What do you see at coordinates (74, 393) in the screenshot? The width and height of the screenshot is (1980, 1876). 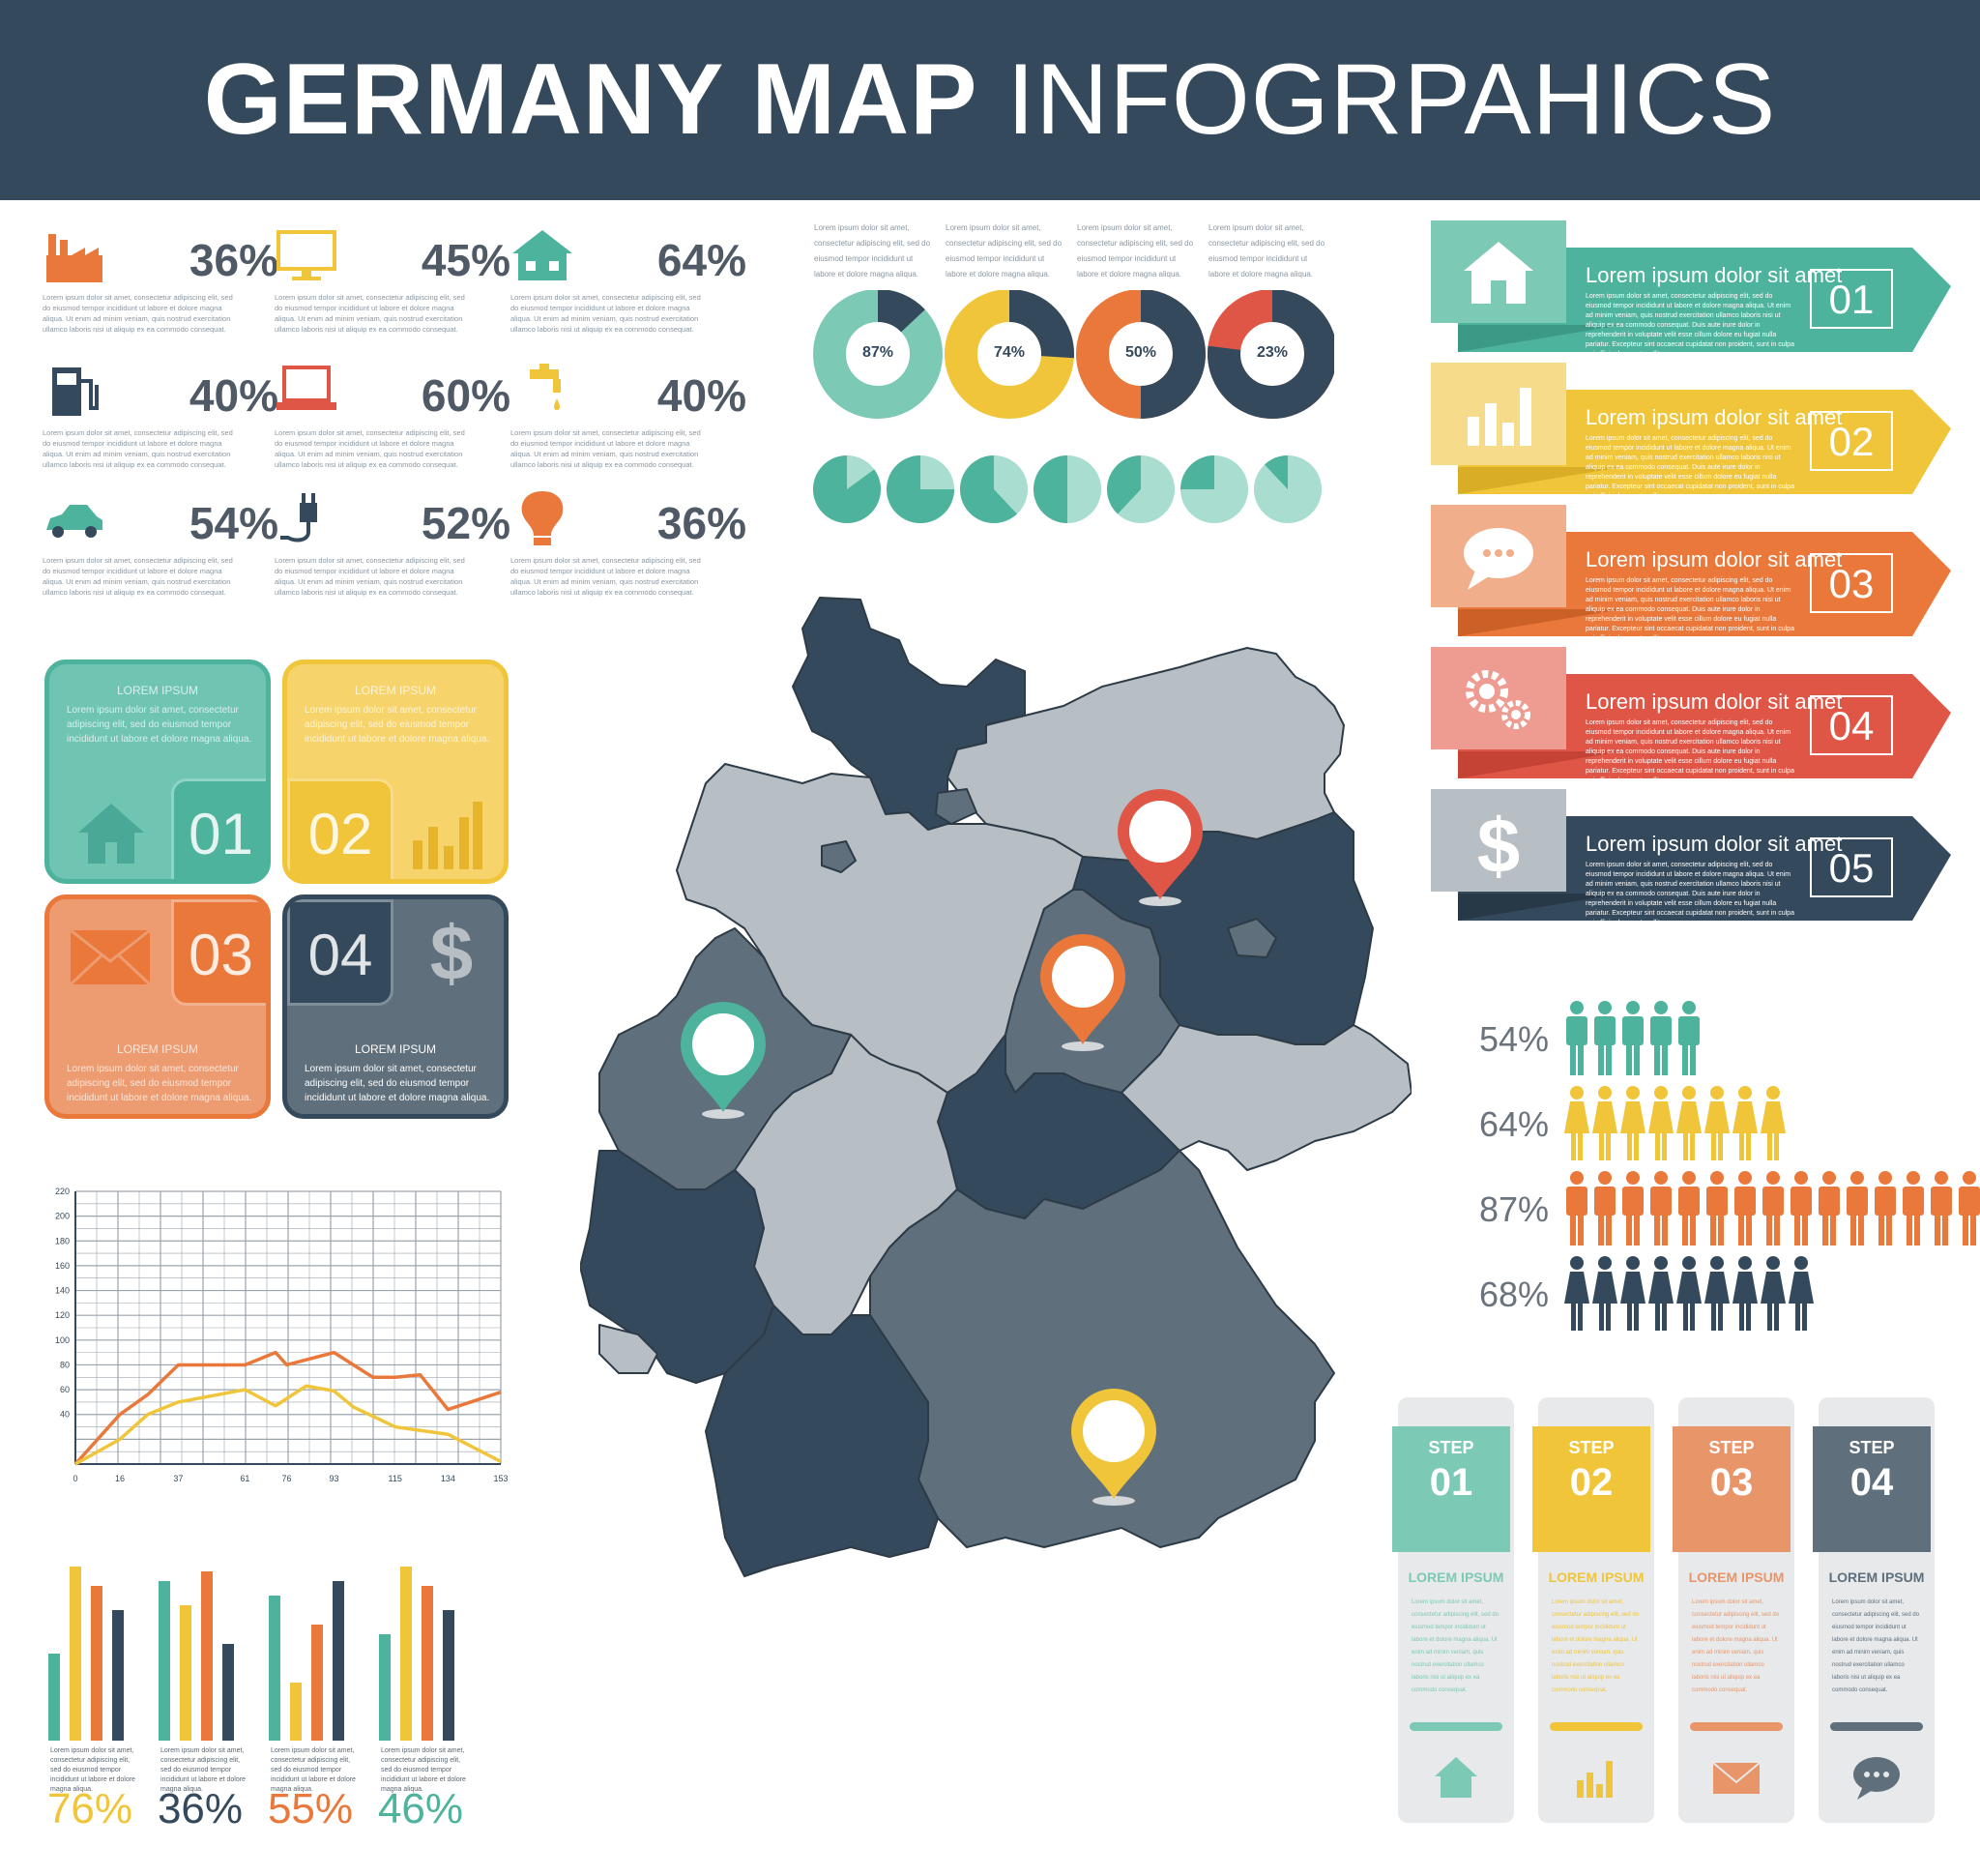 I see `fuel-pump-icon` at bounding box center [74, 393].